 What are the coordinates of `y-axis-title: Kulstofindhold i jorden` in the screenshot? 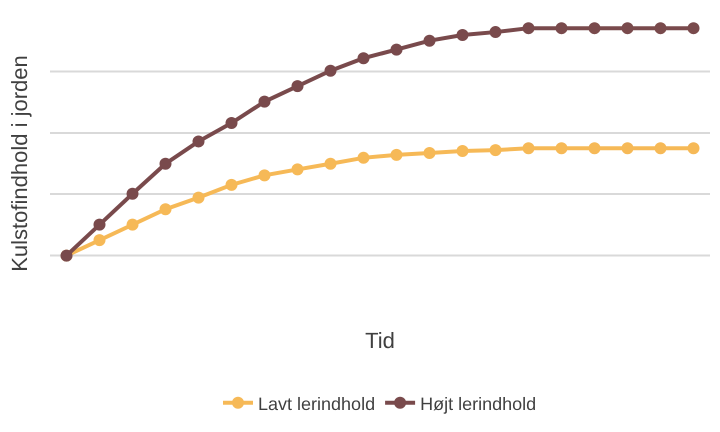 It's located at (19, 163).